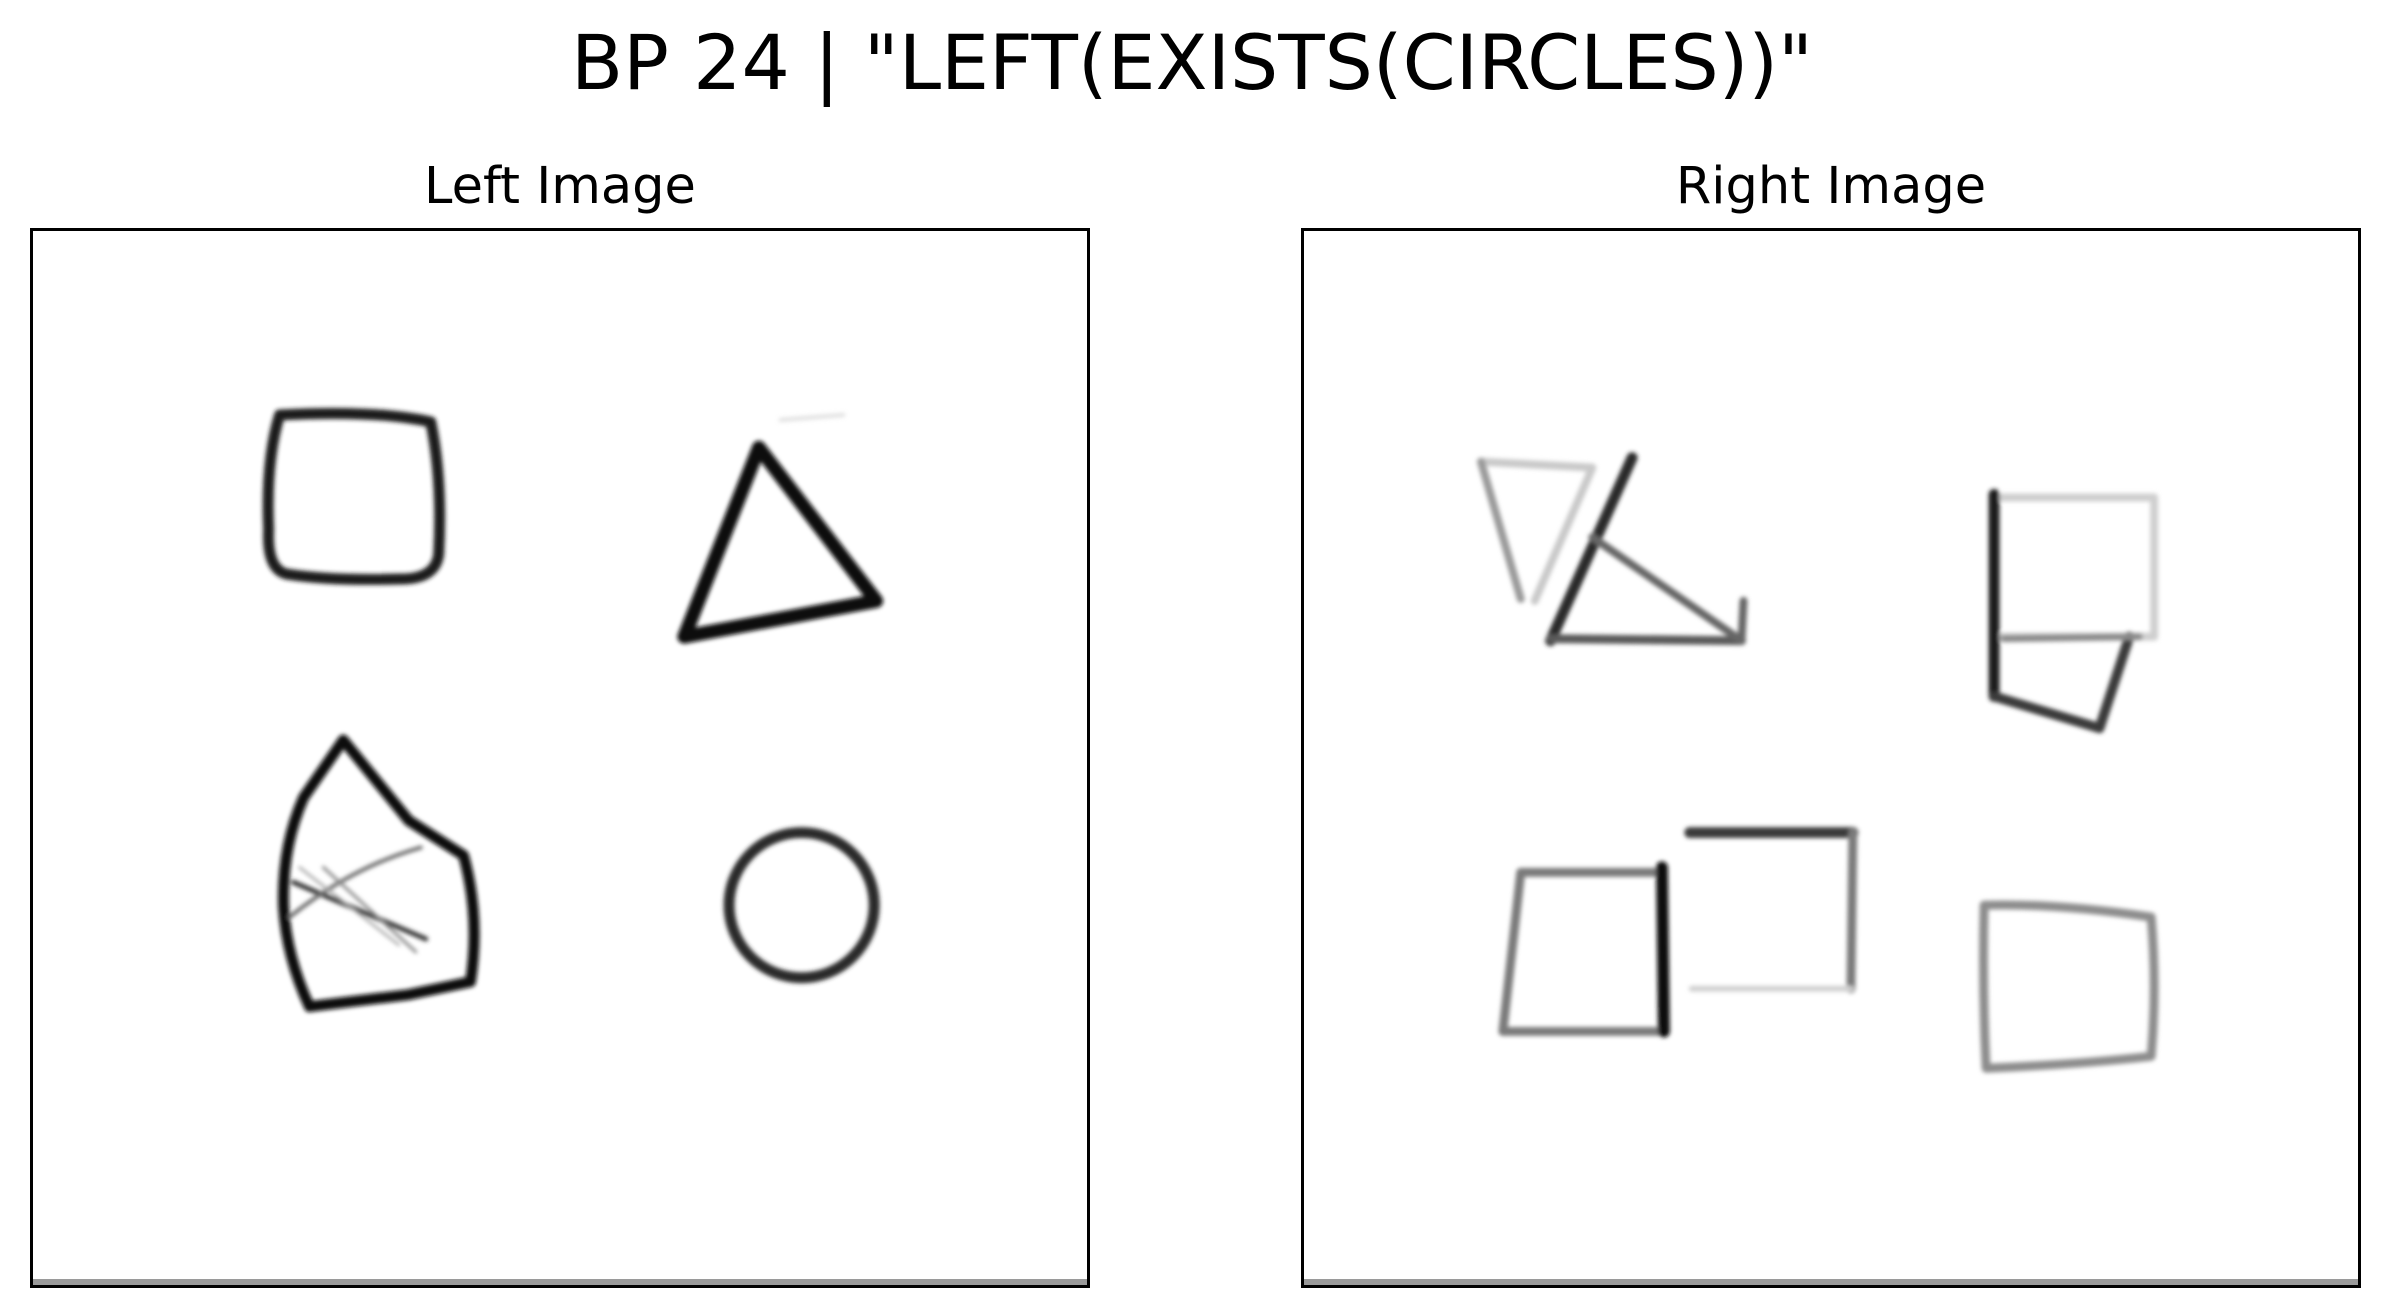 This screenshot has width=2384, height=1315. What do you see at coordinates (1818, 762) in the screenshot?
I see `right-image-canvas` at bounding box center [1818, 762].